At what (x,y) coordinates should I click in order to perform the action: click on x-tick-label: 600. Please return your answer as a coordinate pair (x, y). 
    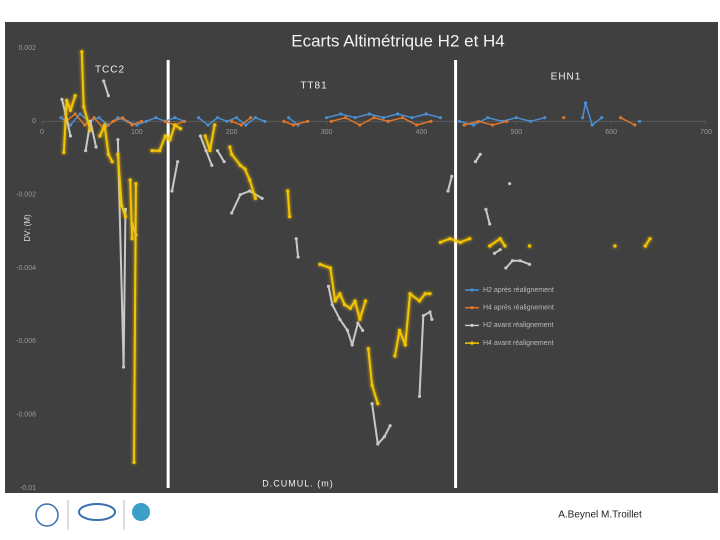
    Looking at the image, I should click on (611, 132).